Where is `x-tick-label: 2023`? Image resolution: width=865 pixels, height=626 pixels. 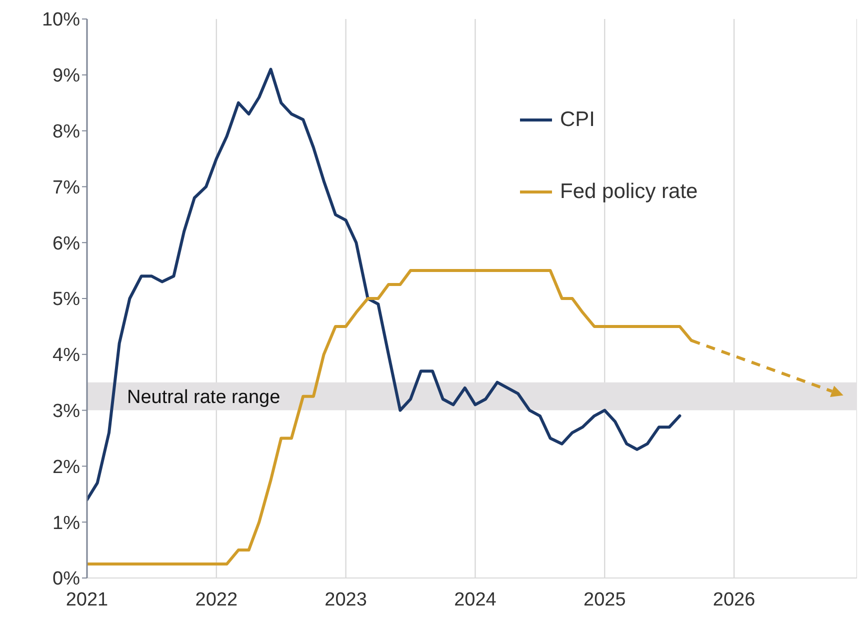
x-tick-label: 2023 is located at coordinates (345, 599).